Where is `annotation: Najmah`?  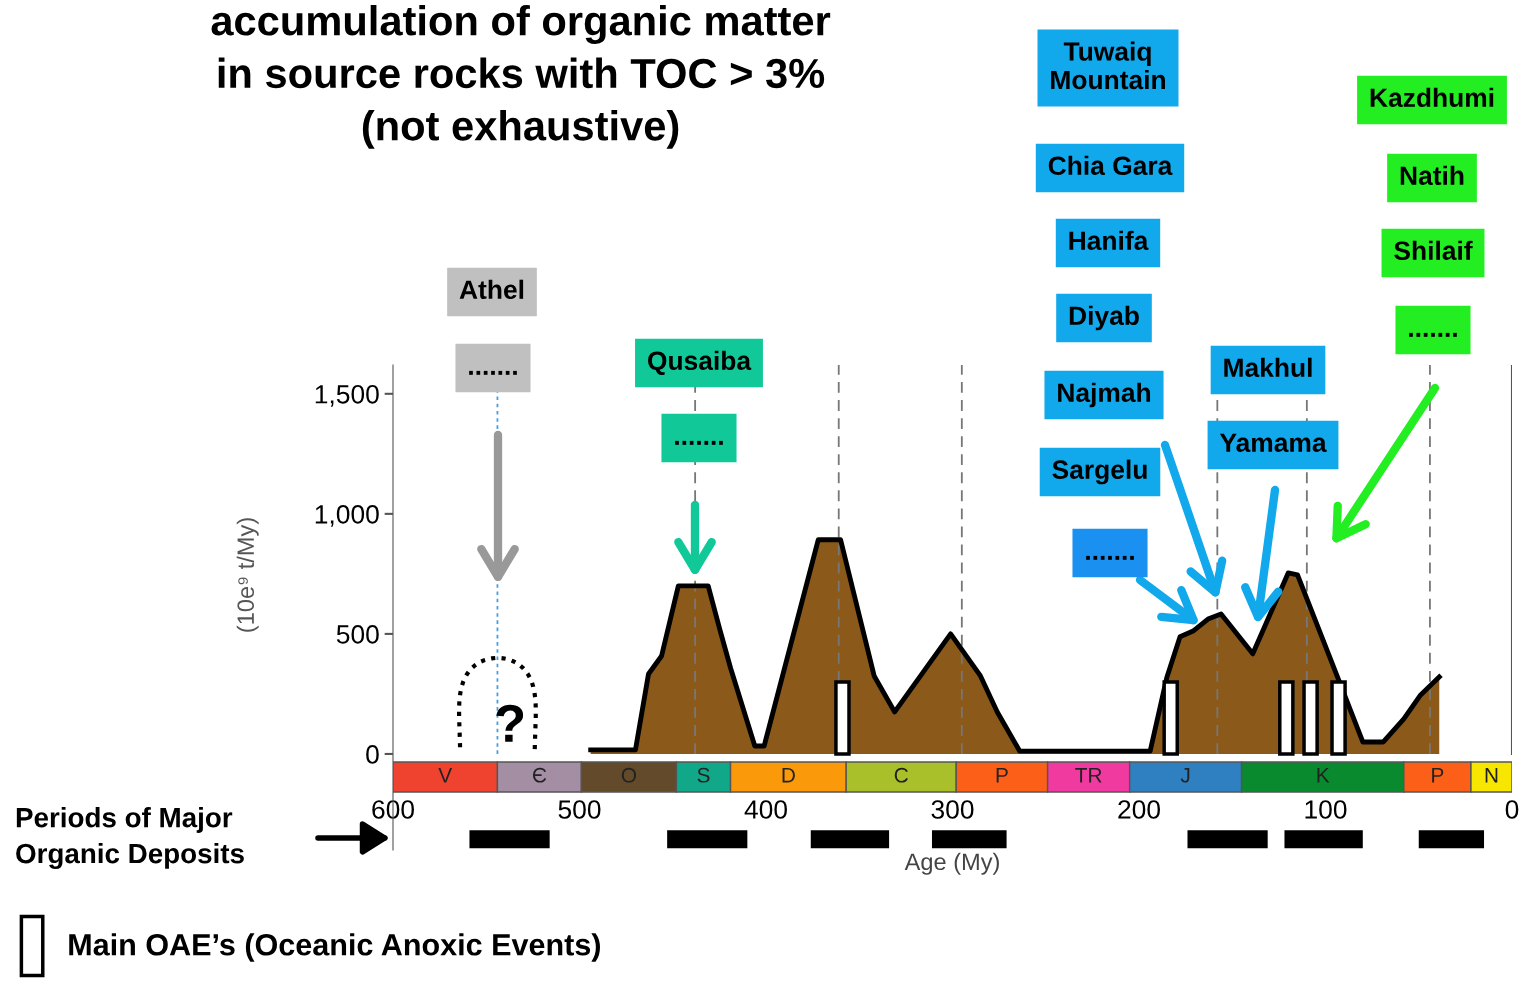 annotation: Najmah is located at coordinates (1104, 395).